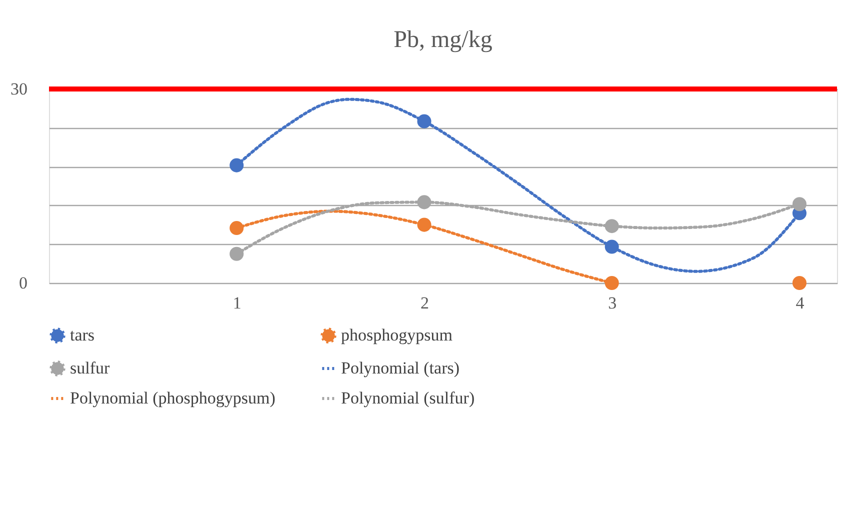 This screenshot has height=509, width=864. I want to click on x-tick-label: 1, so click(237, 303).